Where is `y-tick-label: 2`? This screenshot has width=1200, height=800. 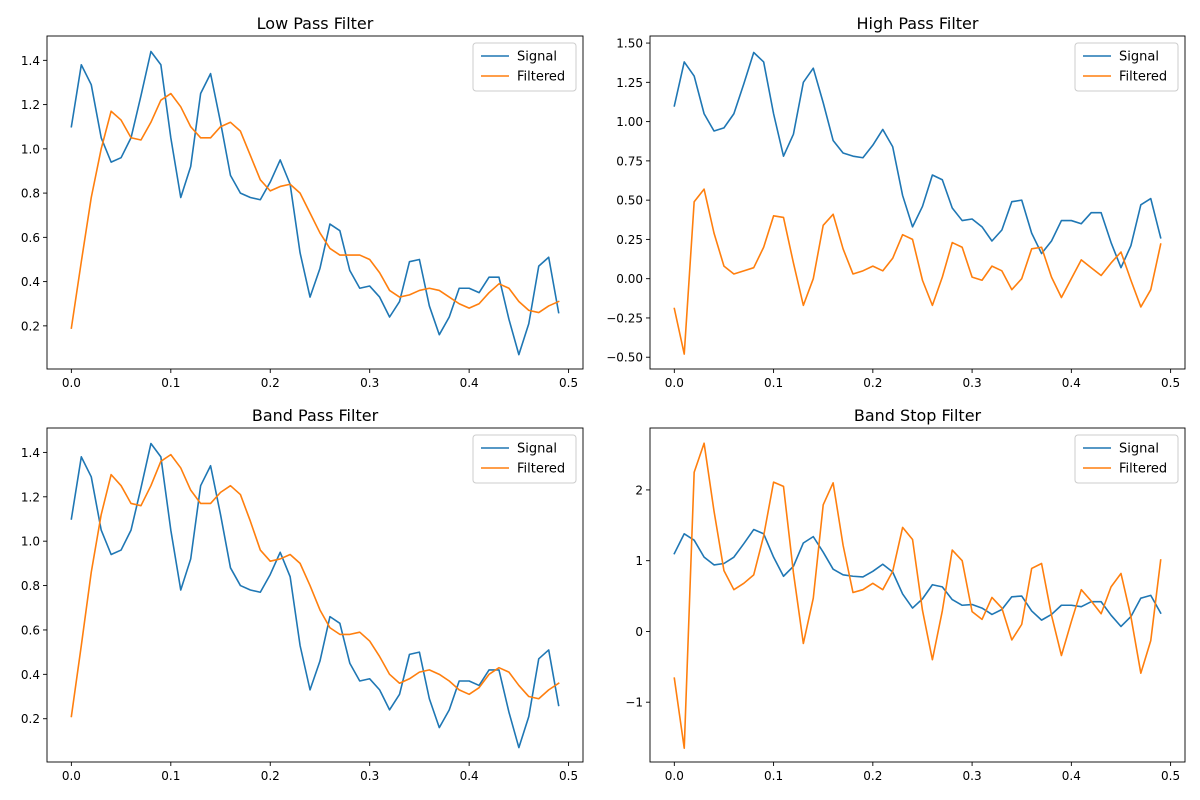
y-tick-label: 2 is located at coordinates (639, 490).